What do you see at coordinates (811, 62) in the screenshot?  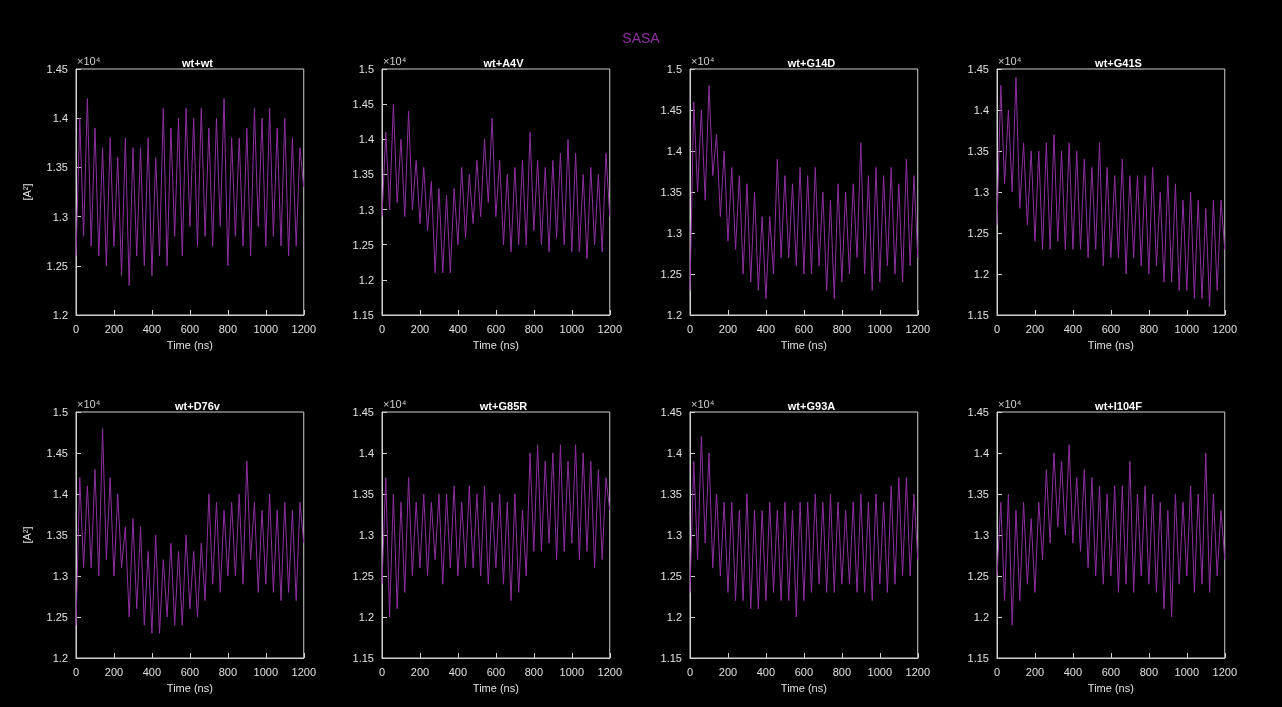 I see `chart-title: wt+G14D` at bounding box center [811, 62].